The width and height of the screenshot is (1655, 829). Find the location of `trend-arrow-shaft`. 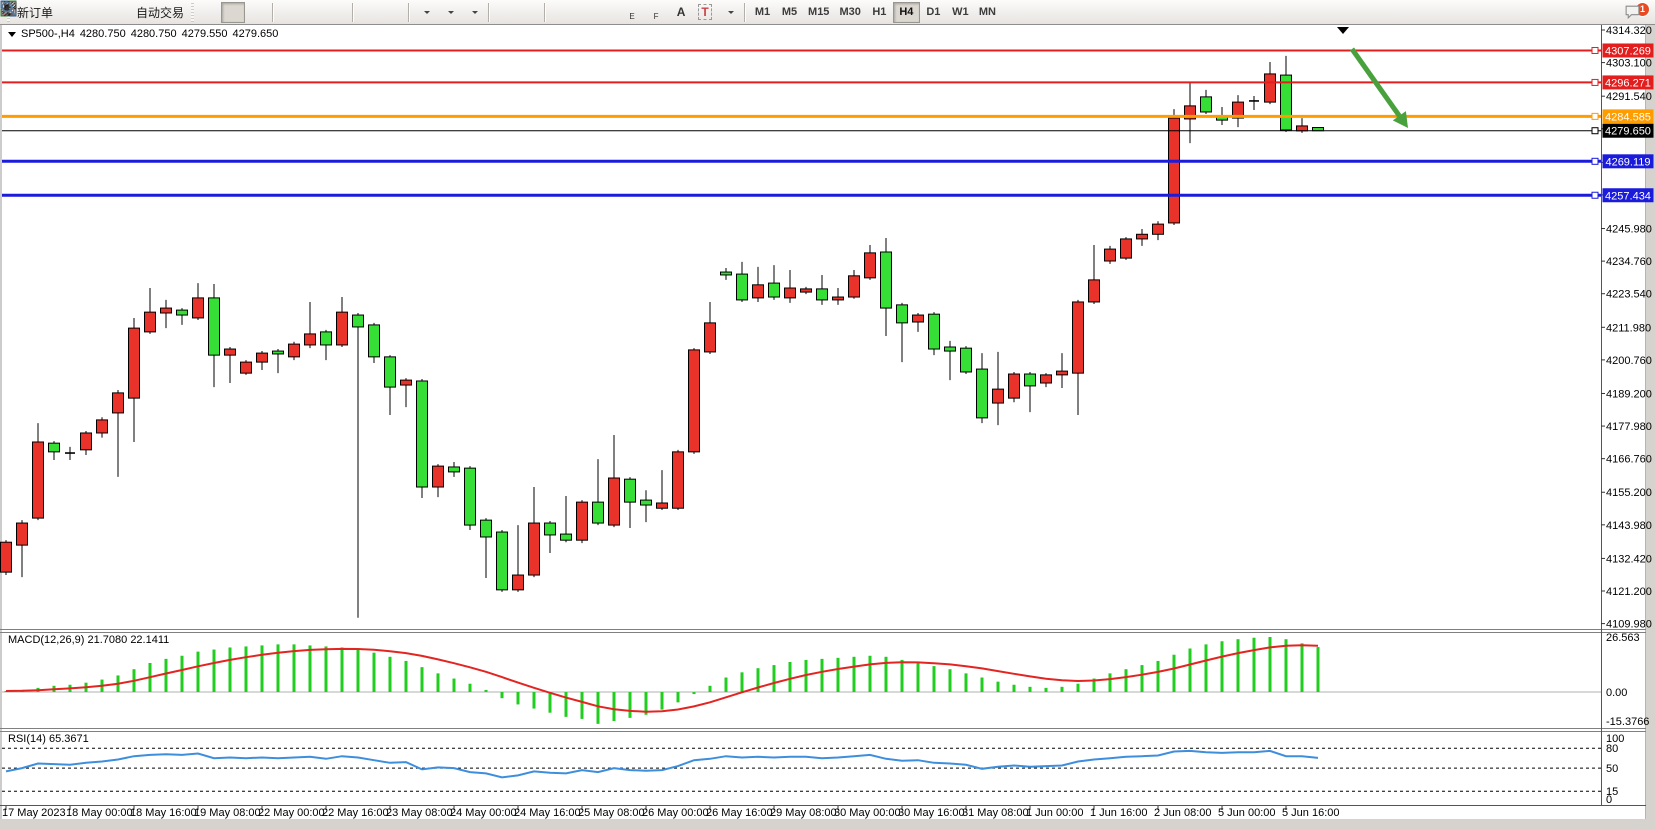

trend-arrow-shaft is located at coordinates (1375, 82).